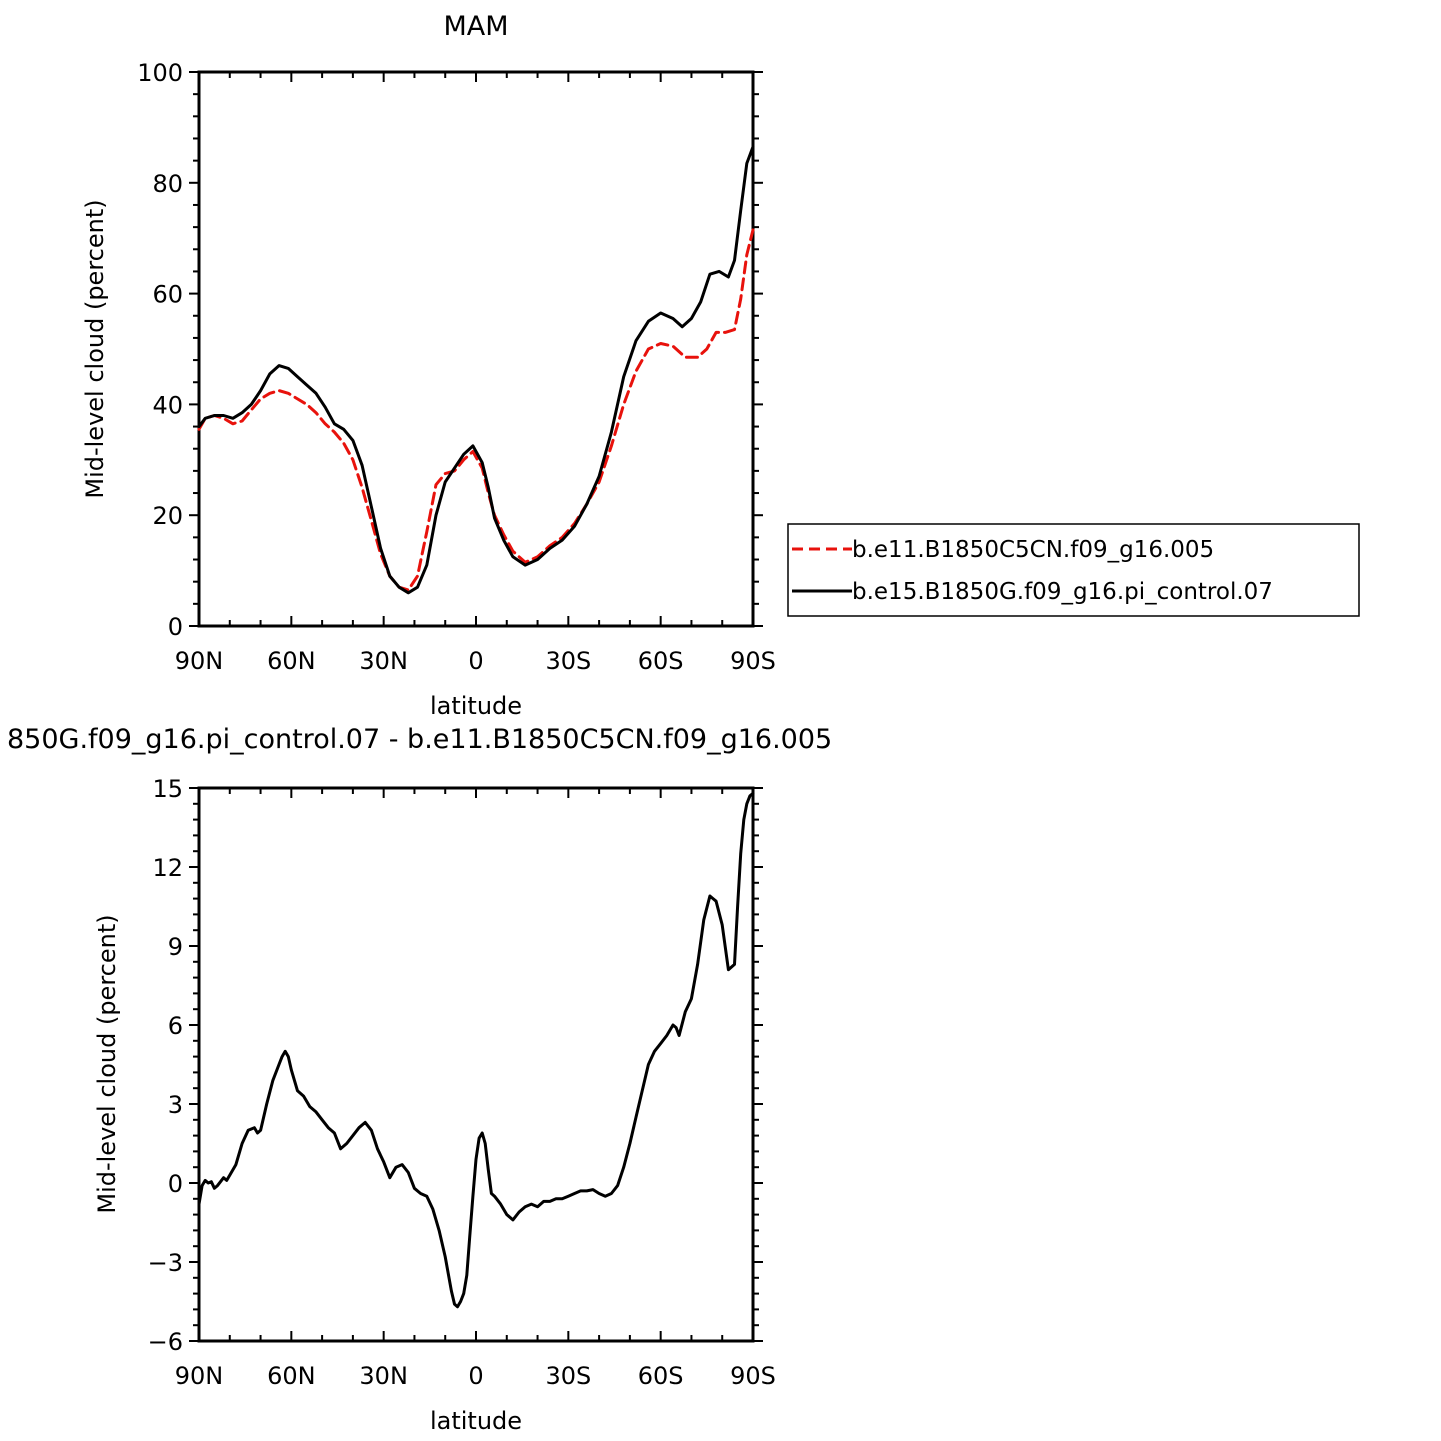 This screenshot has width=1441, height=1441. Describe the element at coordinates (175, 1105) in the screenshot. I see `y-tick-label: 3` at that location.